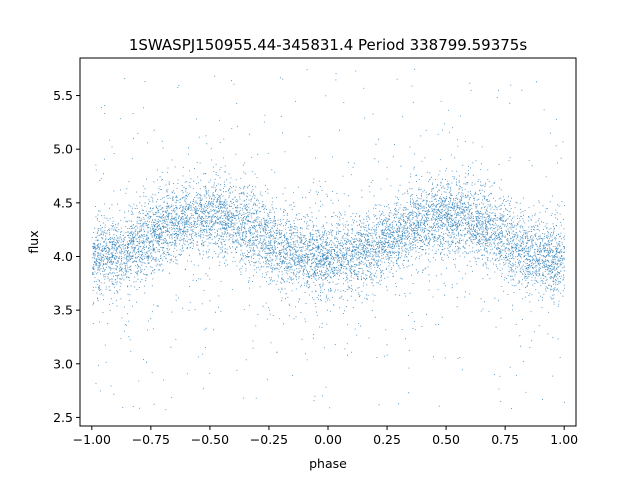 This screenshot has height=480, width=640. Describe the element at coordinates (387, 439) in the screenshot. I see `x-tick-label: 0.25` at that location.